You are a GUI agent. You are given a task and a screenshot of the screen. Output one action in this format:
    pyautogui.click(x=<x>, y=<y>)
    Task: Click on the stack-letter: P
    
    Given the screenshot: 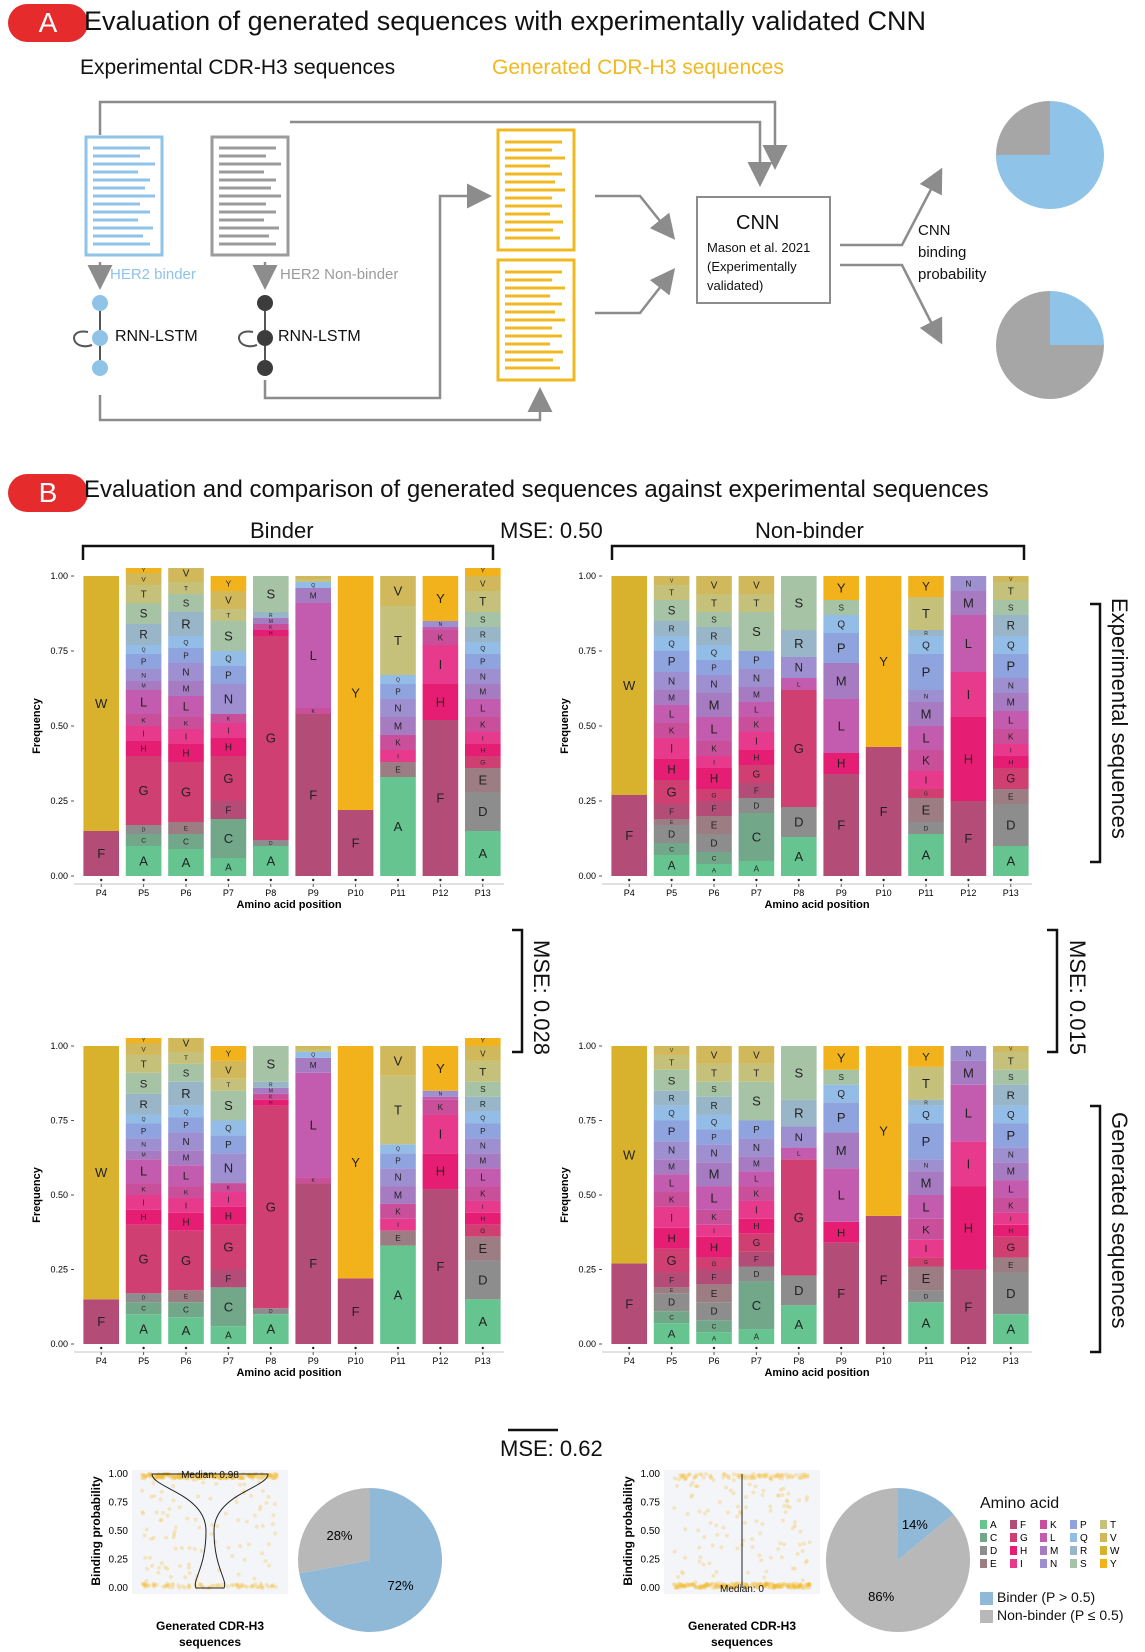 What is the action you would take?
    pyautogui.click(x=186, y=1125)
    